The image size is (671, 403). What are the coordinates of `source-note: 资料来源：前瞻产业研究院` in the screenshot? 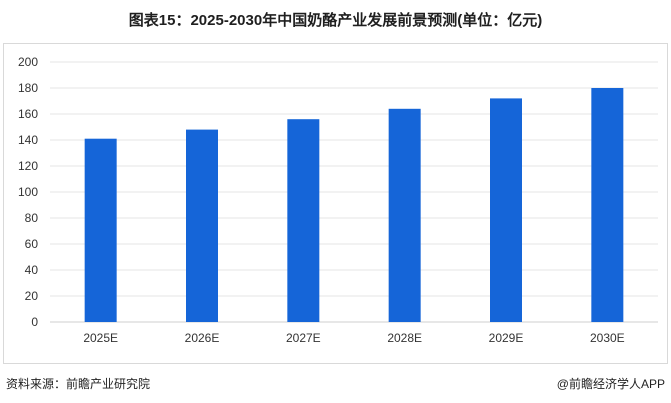 It's located at (78, 384).